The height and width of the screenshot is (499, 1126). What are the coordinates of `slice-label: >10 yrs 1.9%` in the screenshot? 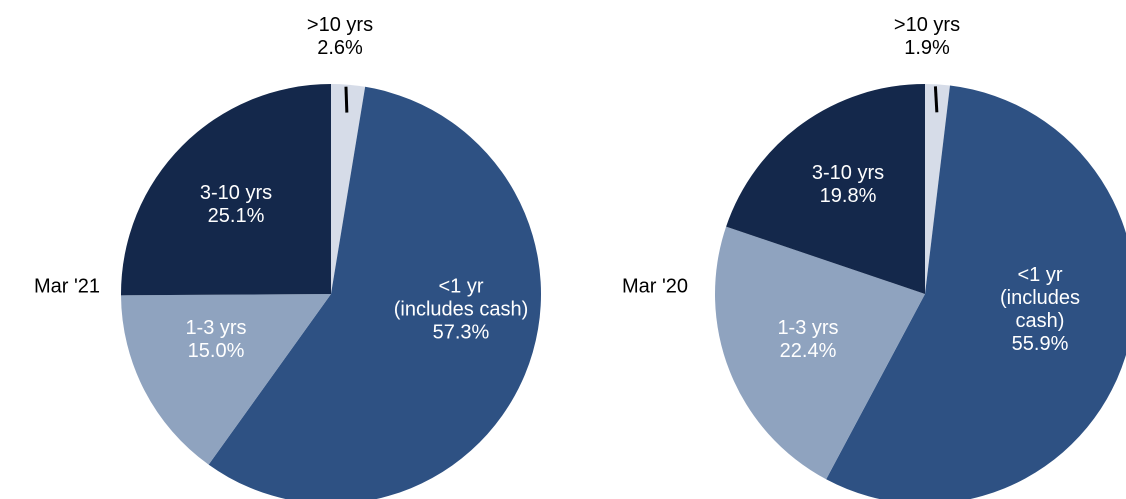 It's located at (927, 37).